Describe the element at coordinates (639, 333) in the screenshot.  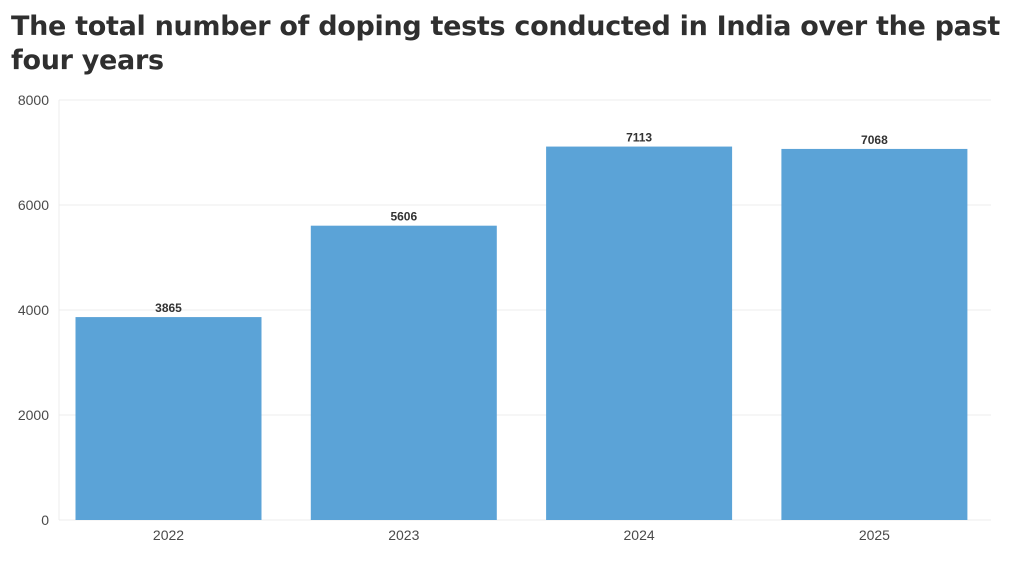
I see `bar-2024` at that location.